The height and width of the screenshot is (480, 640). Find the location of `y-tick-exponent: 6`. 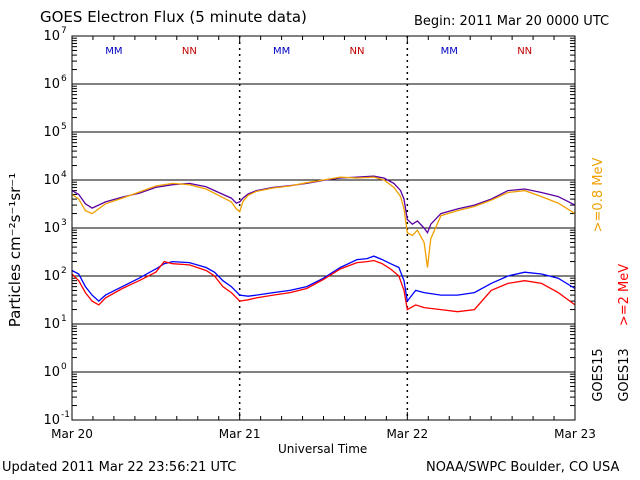

y-tick-exponent: 6 is located at coordinates (64, 79).